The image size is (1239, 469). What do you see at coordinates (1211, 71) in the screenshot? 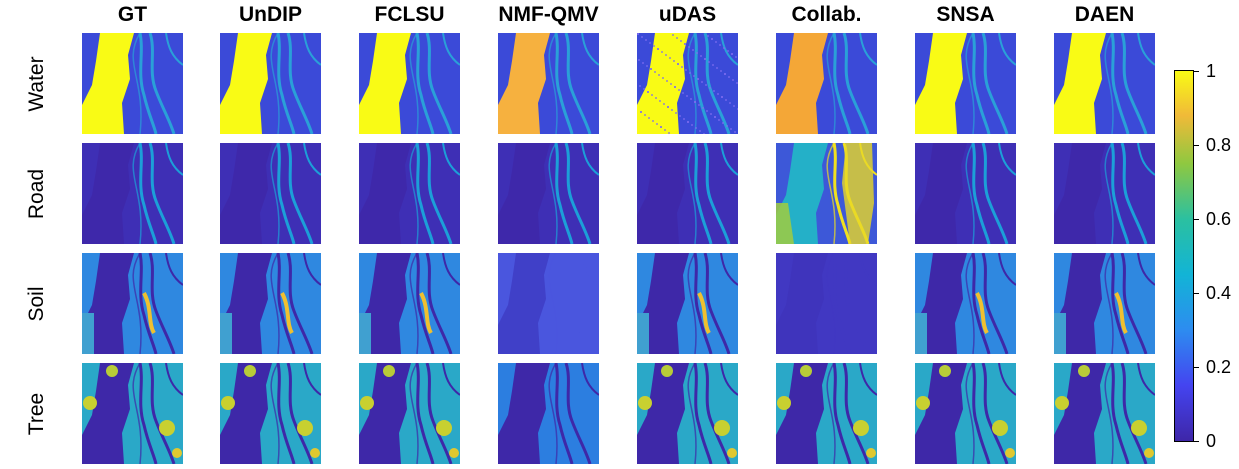
I see `colorbar-tick-label: 1` at bounding box center [1211, 71].